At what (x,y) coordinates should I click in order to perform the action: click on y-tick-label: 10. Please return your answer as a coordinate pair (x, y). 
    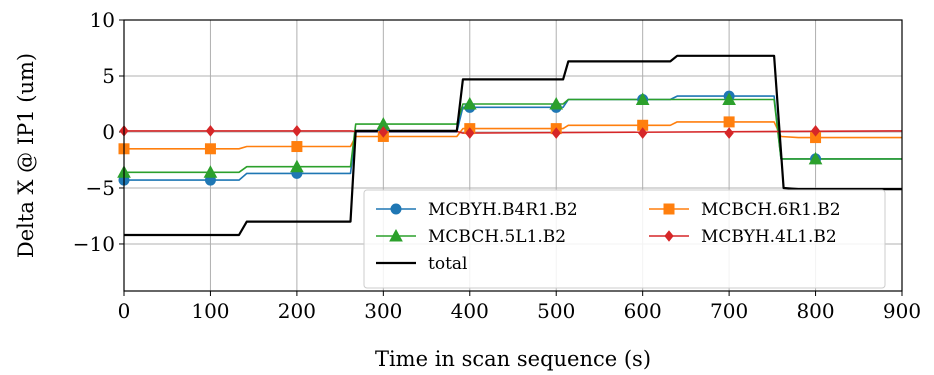
    Looking at the image, I should click on (102, 20).